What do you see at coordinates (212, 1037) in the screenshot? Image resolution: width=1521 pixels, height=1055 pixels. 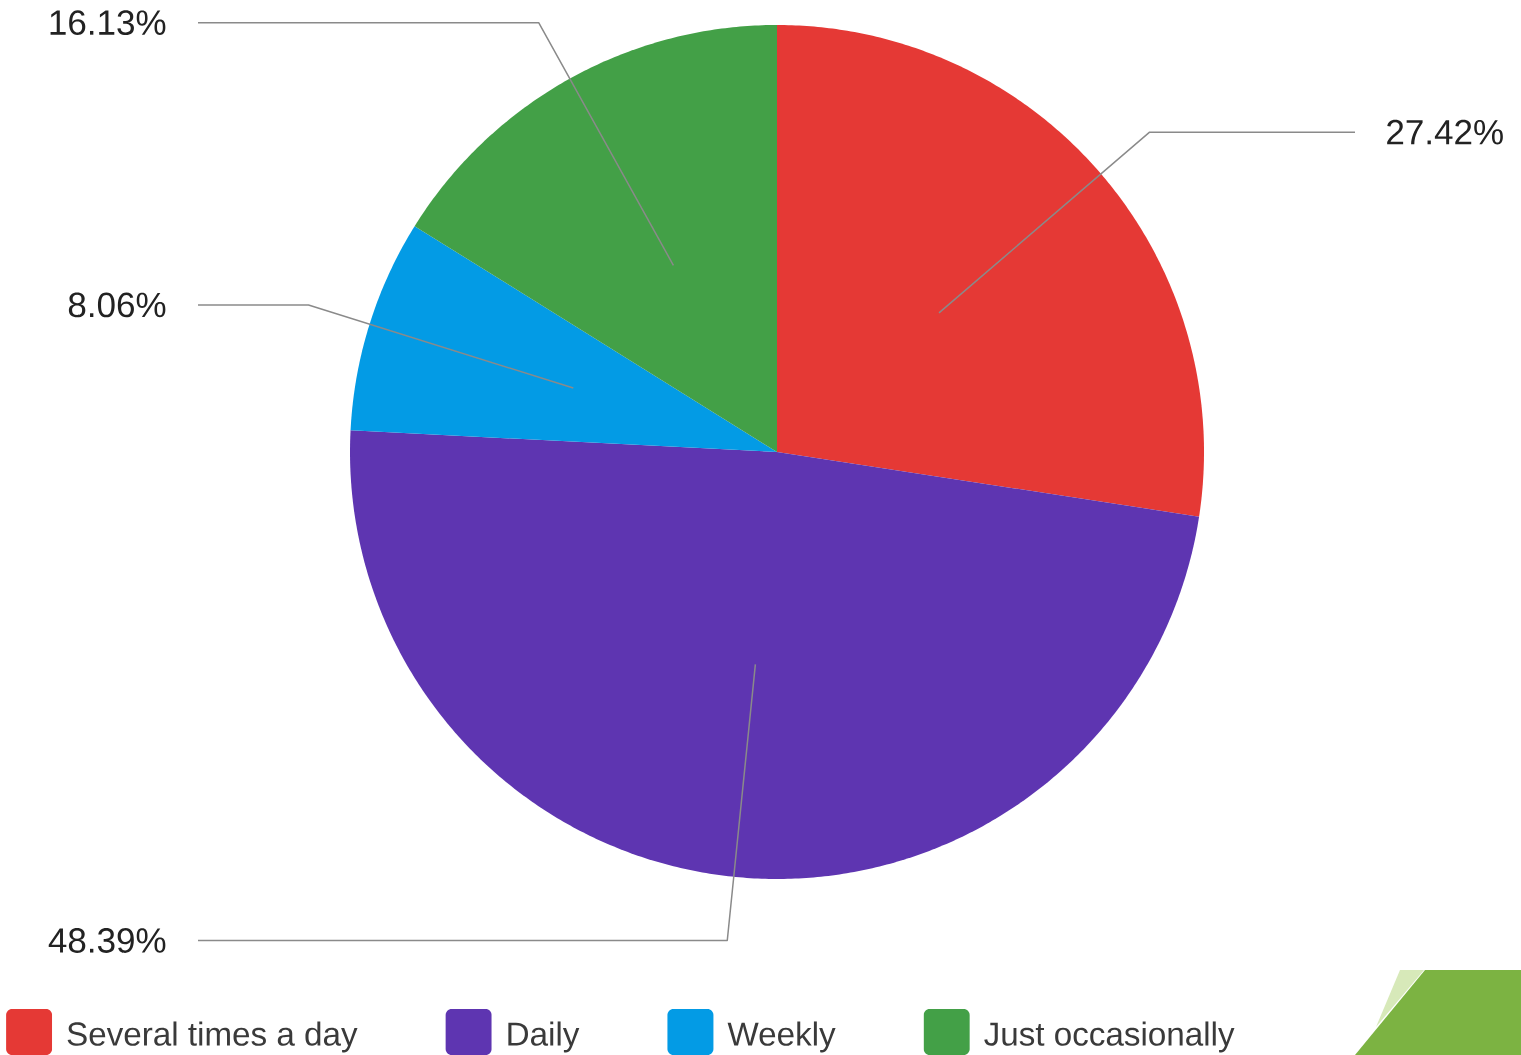 I see `legend-label: Several times a day` at bounding box center [212, 1037].